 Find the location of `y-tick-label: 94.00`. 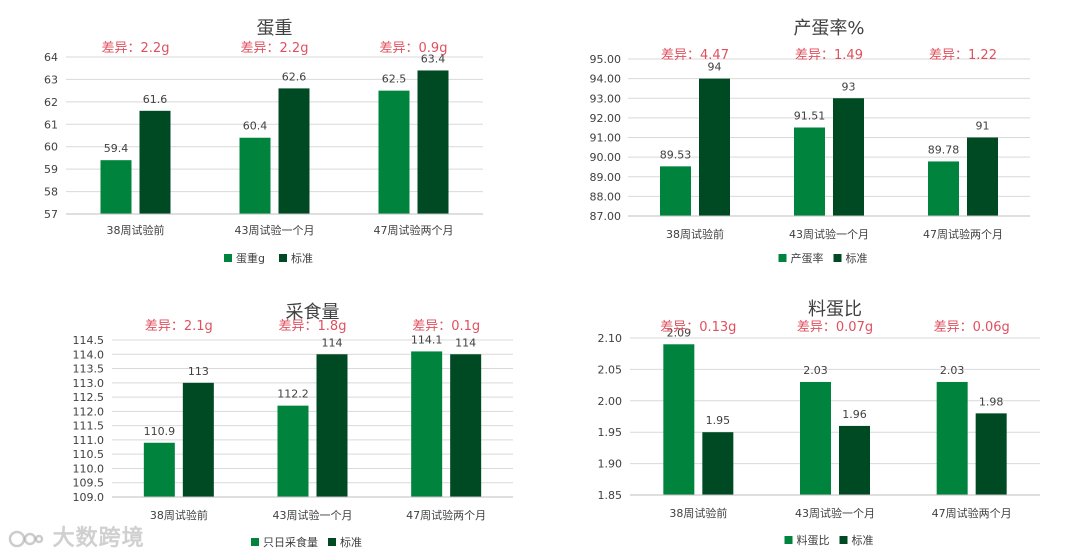

y-tick-label: 94.00 is located at coordinates (606, 79).